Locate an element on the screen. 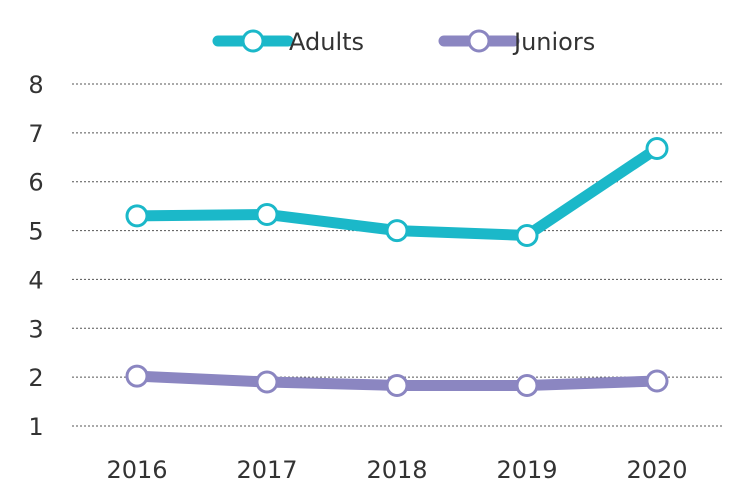 Image resolution: width=750 pixels, height=498 pixels. legend-item-adults: Adults is located at coordinates (288, 42).